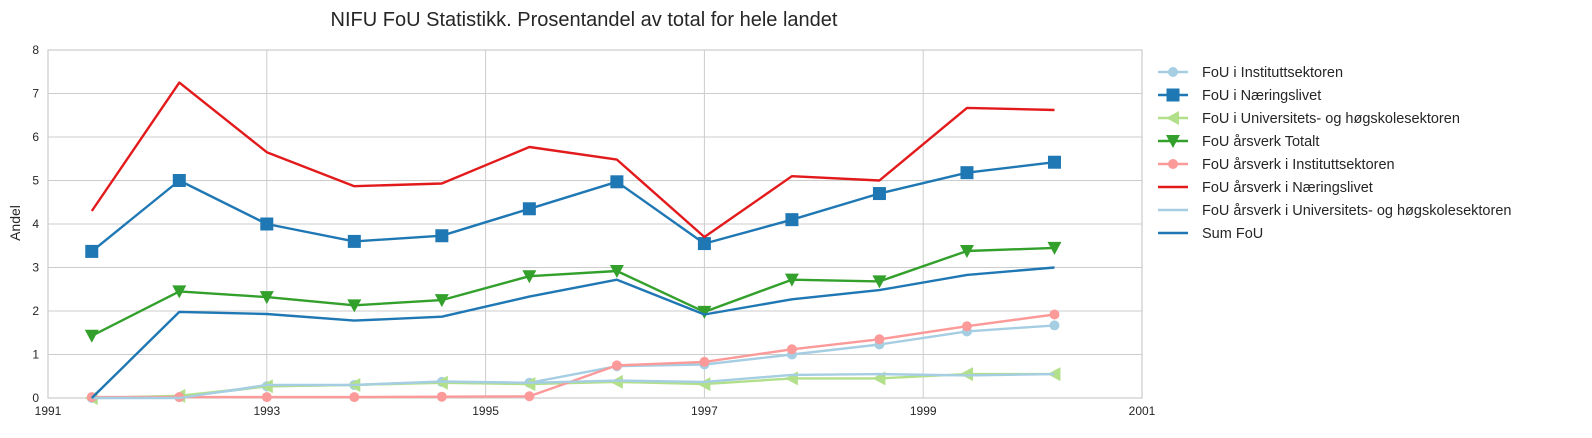  Describe the element at coordinates (35, 50) in the screenshot. I see `y-tick-label: 8` at that location.